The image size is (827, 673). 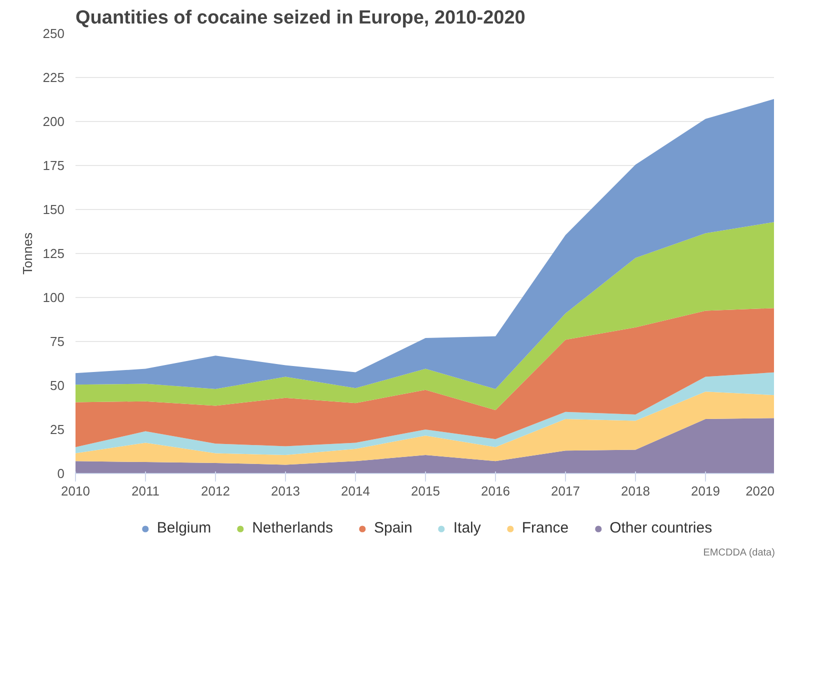 I want to click on y-tick-label: 150, so click(x=53, y=209).